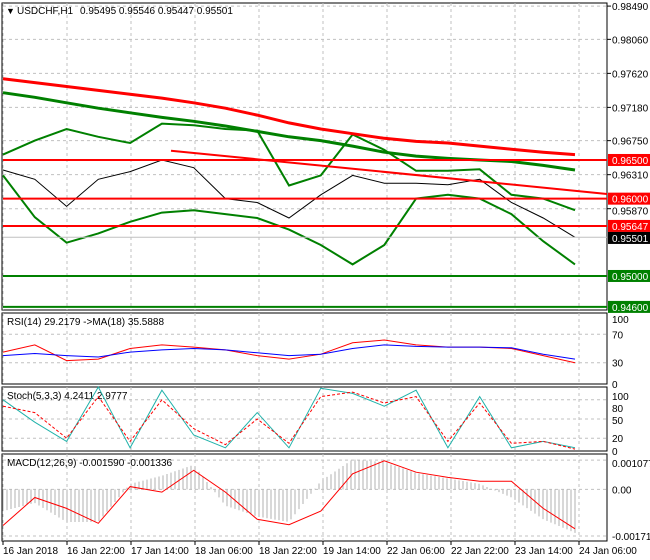 This screenshot has height=560, width=650. What do you see at coordinates (618, 421) in the screenshot?
I see `stoch-axis-label: 50` at bounding box center [618, 421].